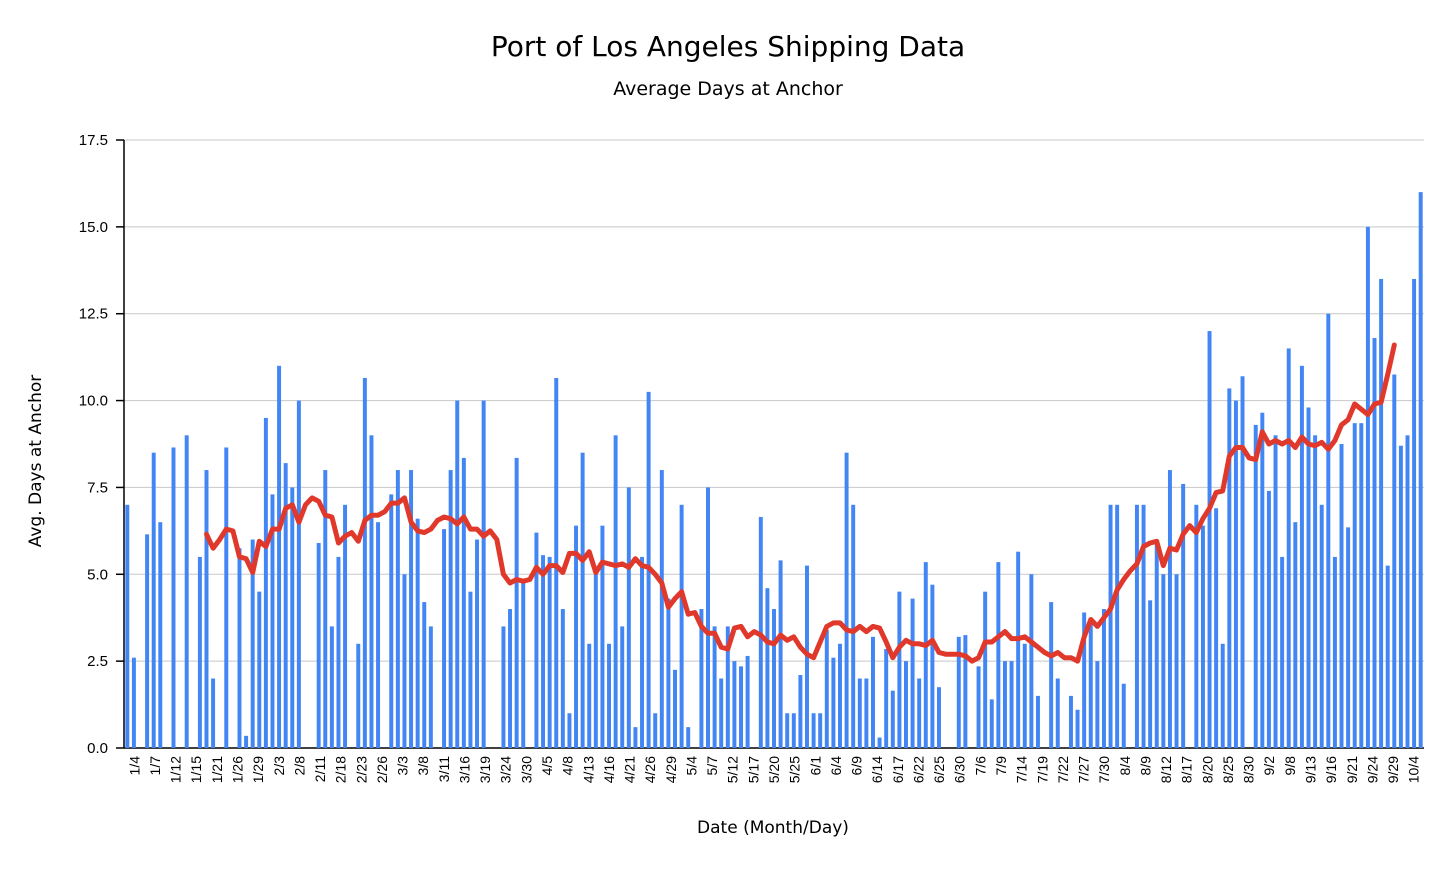  I want to click on chart-subtitle: Average Days at Anchor, so click(728, 89).